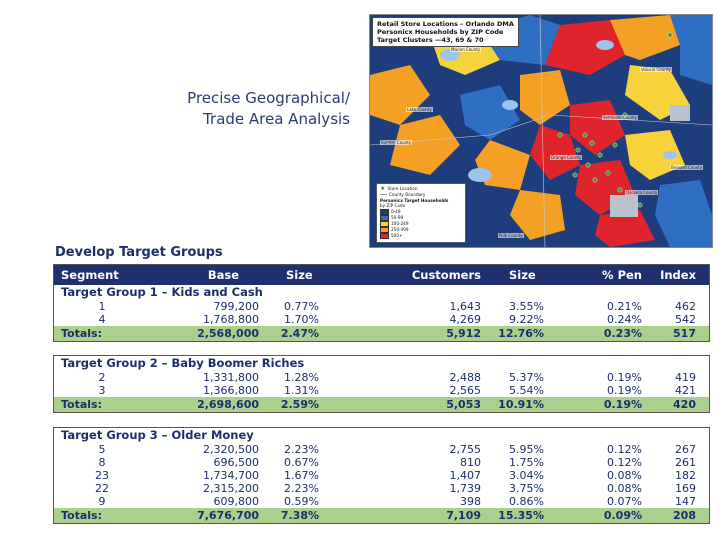  What do you see at coordinates (381, 319) in the screenshot?
I see `table-row: 4 1,768,800 1.70% 4,269 9.22% 0.24% 542` at bounding box center [381, 319].